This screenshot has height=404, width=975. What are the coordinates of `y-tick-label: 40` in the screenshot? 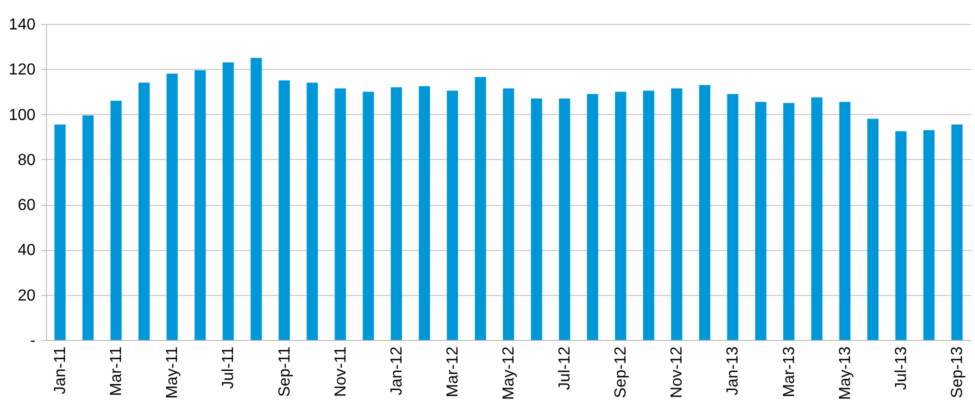 It's located at (27, 251).